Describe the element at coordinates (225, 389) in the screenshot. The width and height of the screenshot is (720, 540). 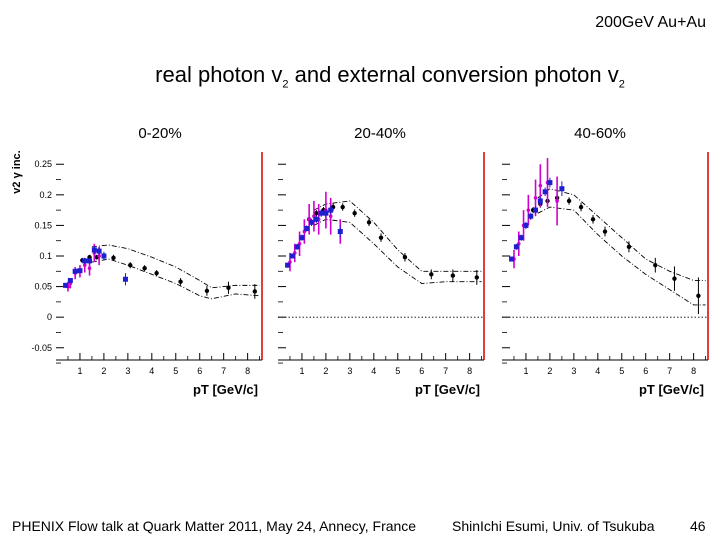
I see `panel-1-x-label: pT [GeV/c]` at that location.